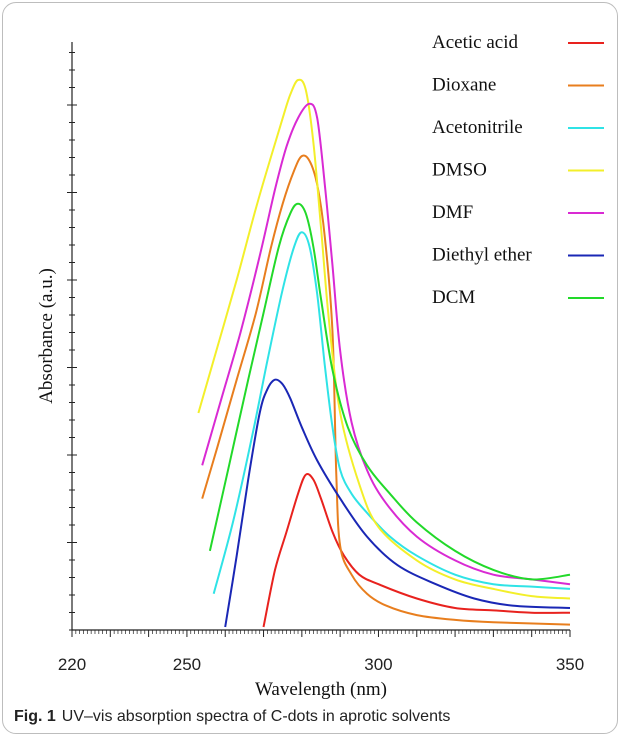  I want to click on legend-label-acetic-acid: Acetic acid, so click(475, 42).